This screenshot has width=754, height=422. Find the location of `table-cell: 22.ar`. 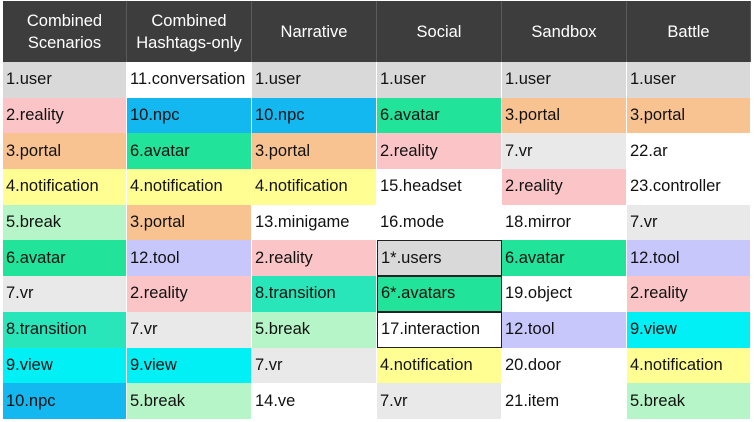

table-cell: 22.ar is located at coordinates (689, 151).